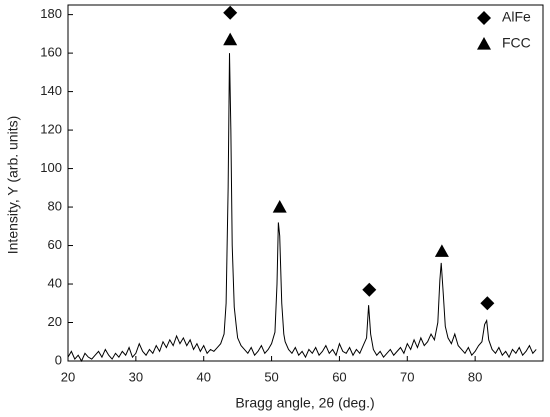 This screenshot has height=417, width=550. I want to click on y-tick-label: 40, so click(55, 282).